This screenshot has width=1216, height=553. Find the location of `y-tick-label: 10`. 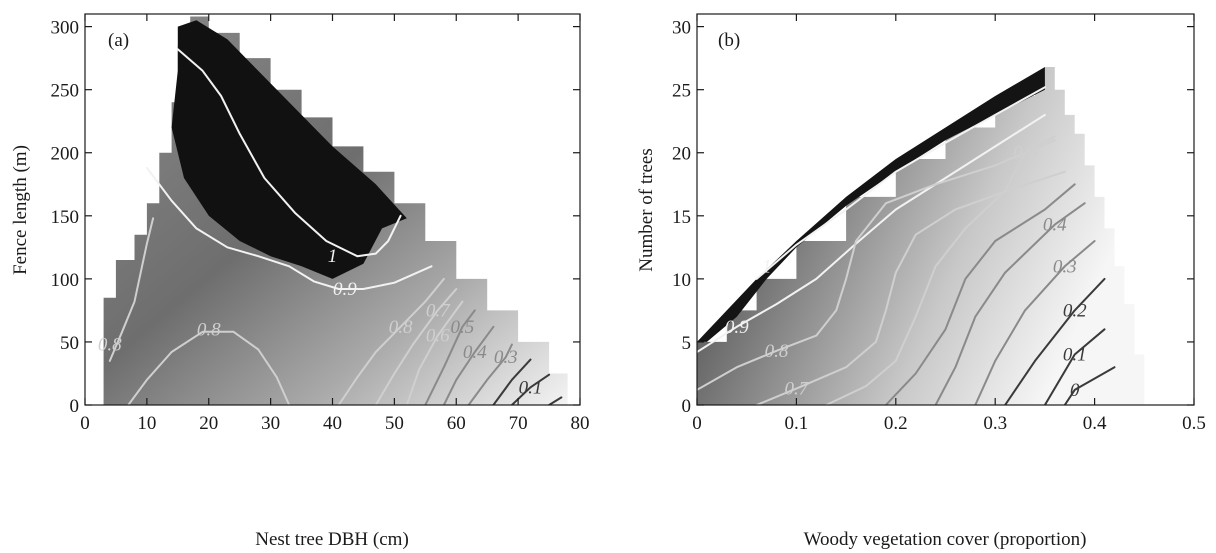

y-tick-label: 10 is located at coordinates (681, 280).